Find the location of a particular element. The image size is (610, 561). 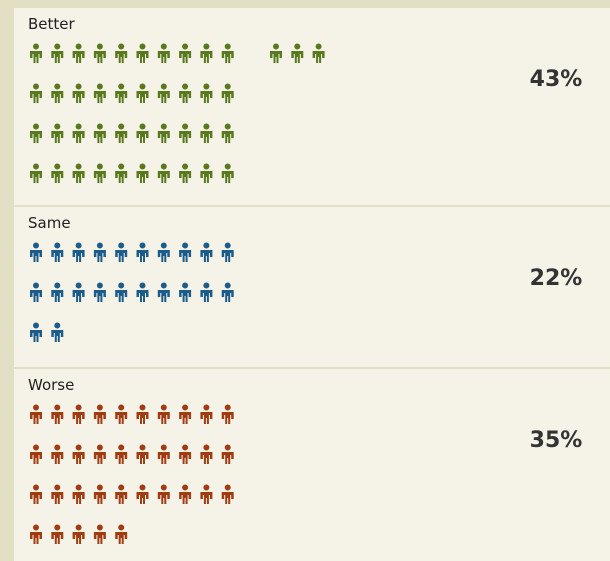

category-label: Worse is located at coordinates (51, 385).